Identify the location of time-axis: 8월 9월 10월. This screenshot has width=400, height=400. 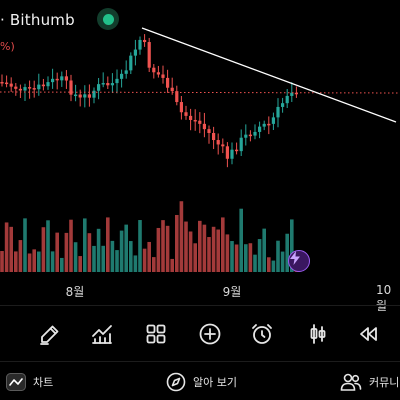
(200, 295).